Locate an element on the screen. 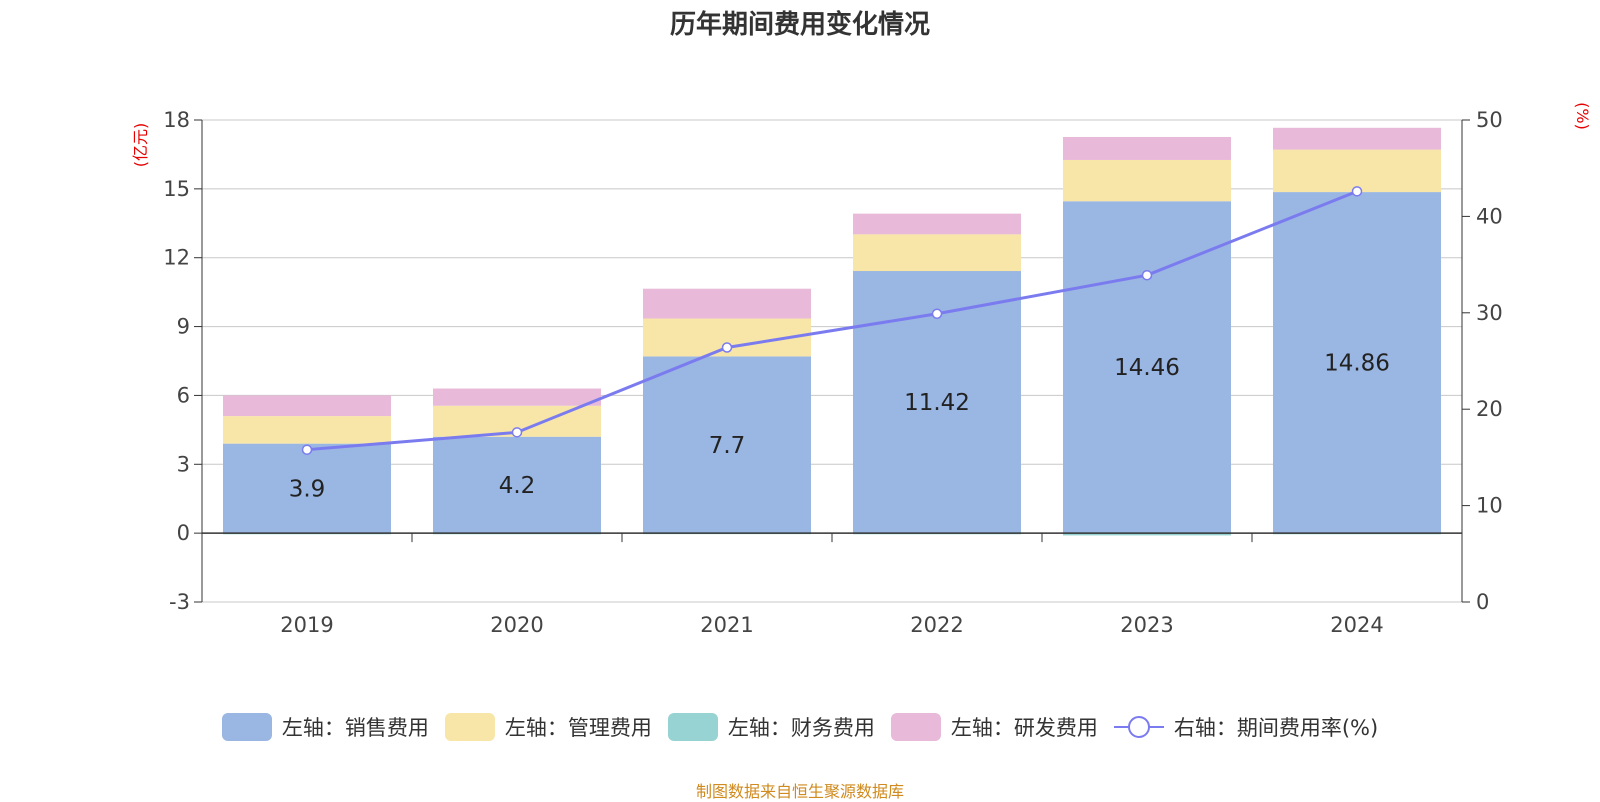 Image resolution: width=1600 pixels, height=802 pixels. left-axis-tick-label: 12 is located at coordinates (176, 258).